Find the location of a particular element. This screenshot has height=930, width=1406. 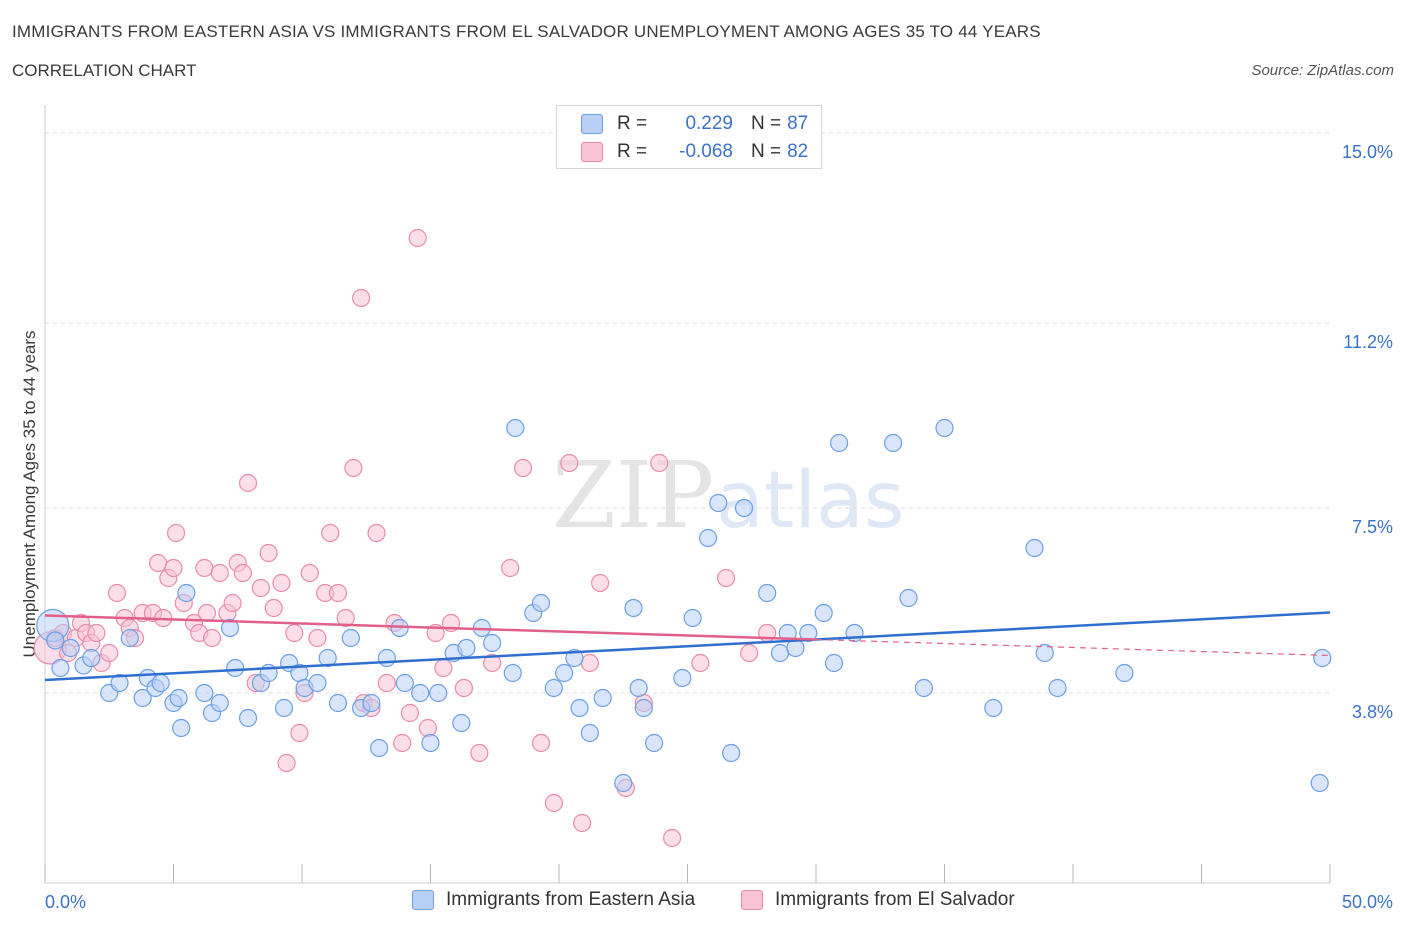

chart-subtitle: CORRELATION CHART is located at coordinates (104, 70).